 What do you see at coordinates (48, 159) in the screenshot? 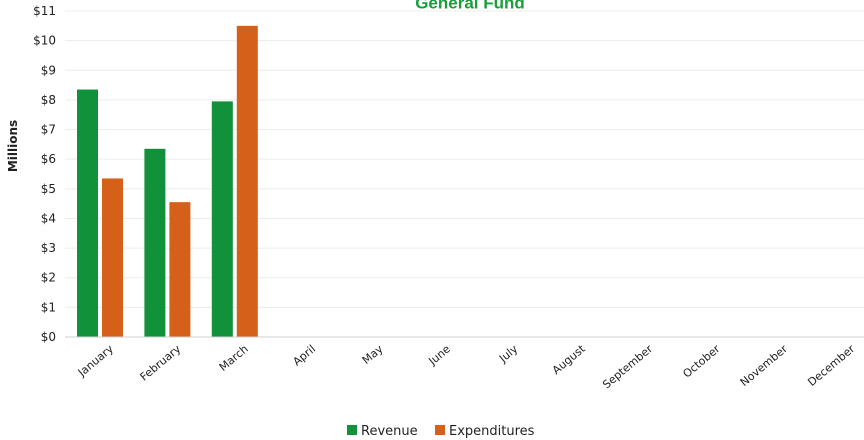
I see `y-tick-label: $6` at bounding box center [48, 159].